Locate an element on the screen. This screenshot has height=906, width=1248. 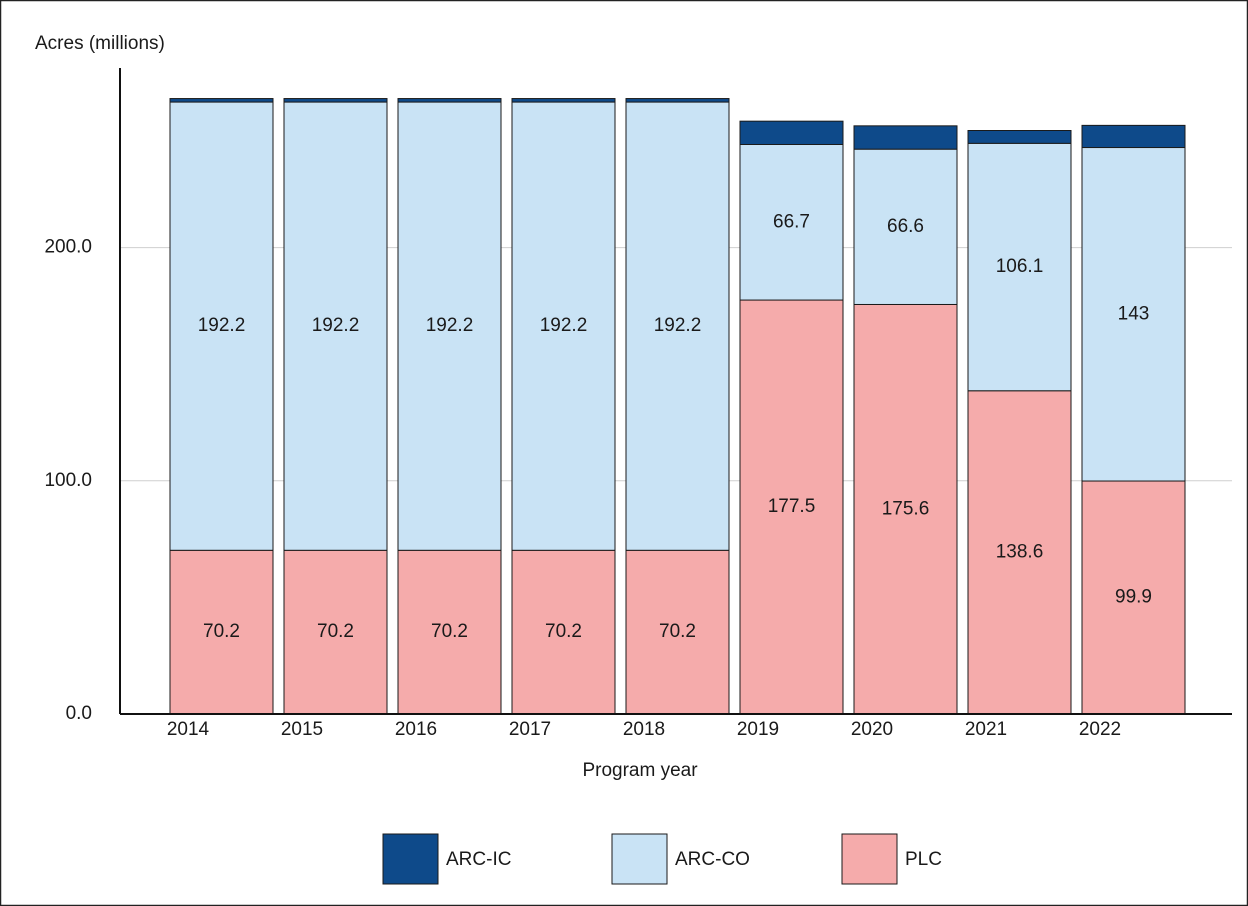
data-label: 177.5 is located at coordinates (792, 506).